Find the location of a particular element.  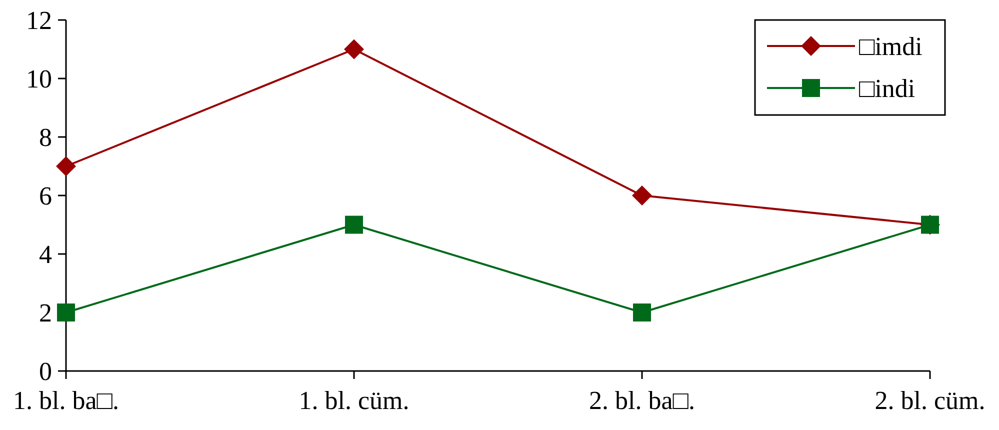

y-tick-label: 8 is located at coordinates (45, 137).